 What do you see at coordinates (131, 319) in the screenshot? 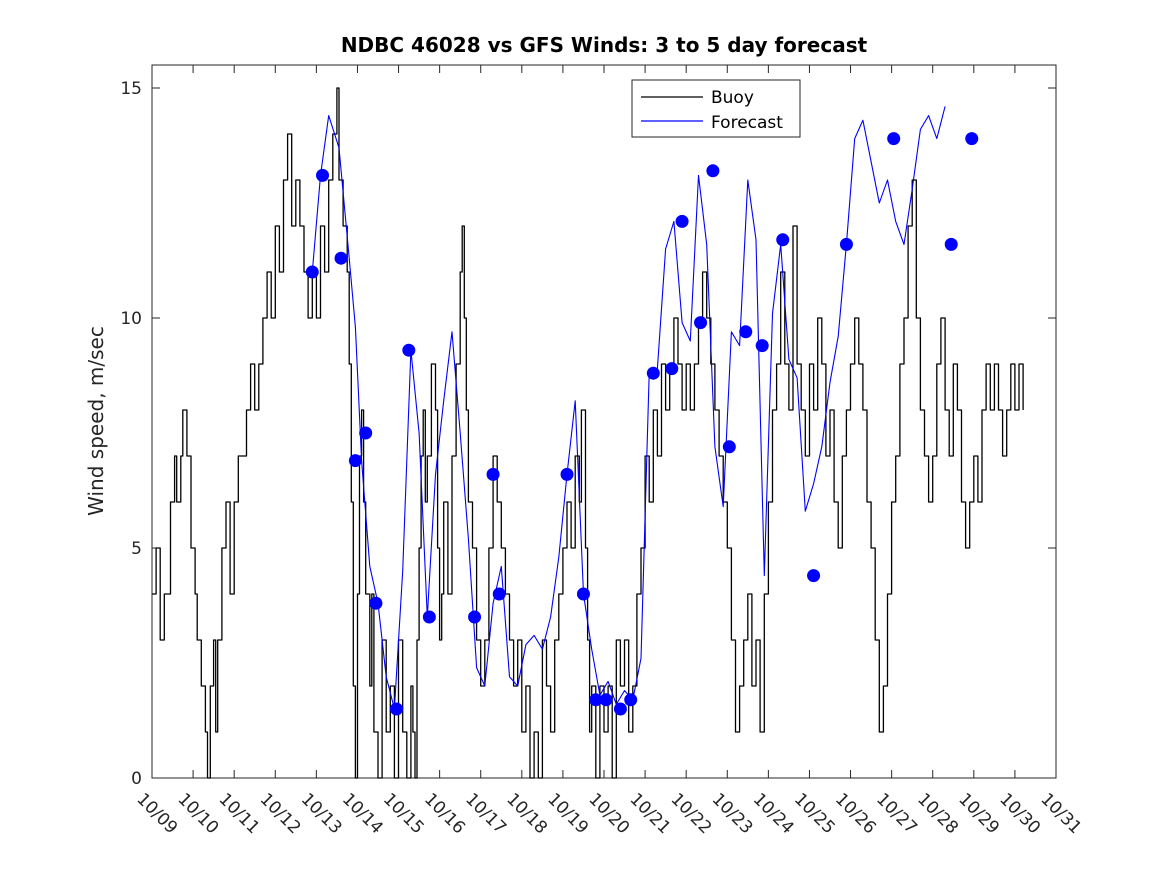
I see `y-tick-label: 10` at bounding box center [131, 319].